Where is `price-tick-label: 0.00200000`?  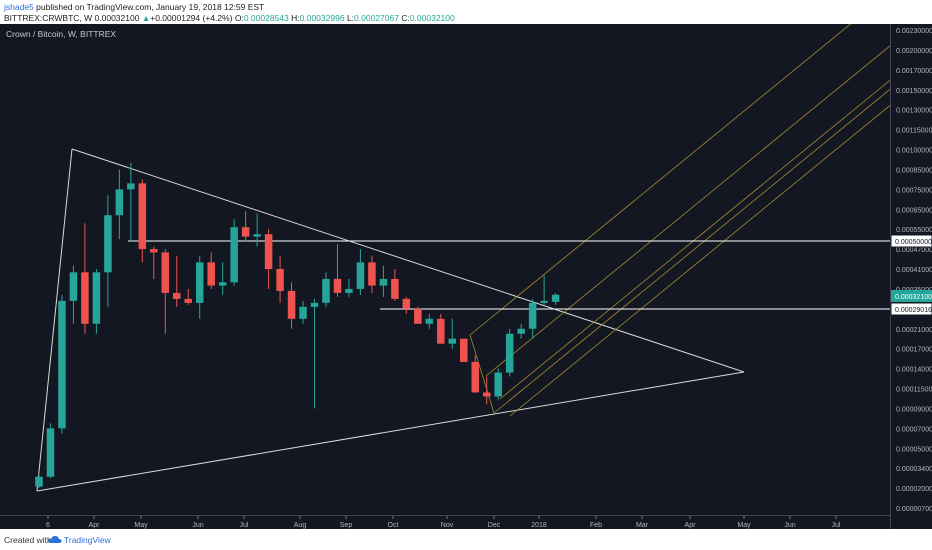 price-tick-label: 0.00200000 is located at coordinates (914, 51).